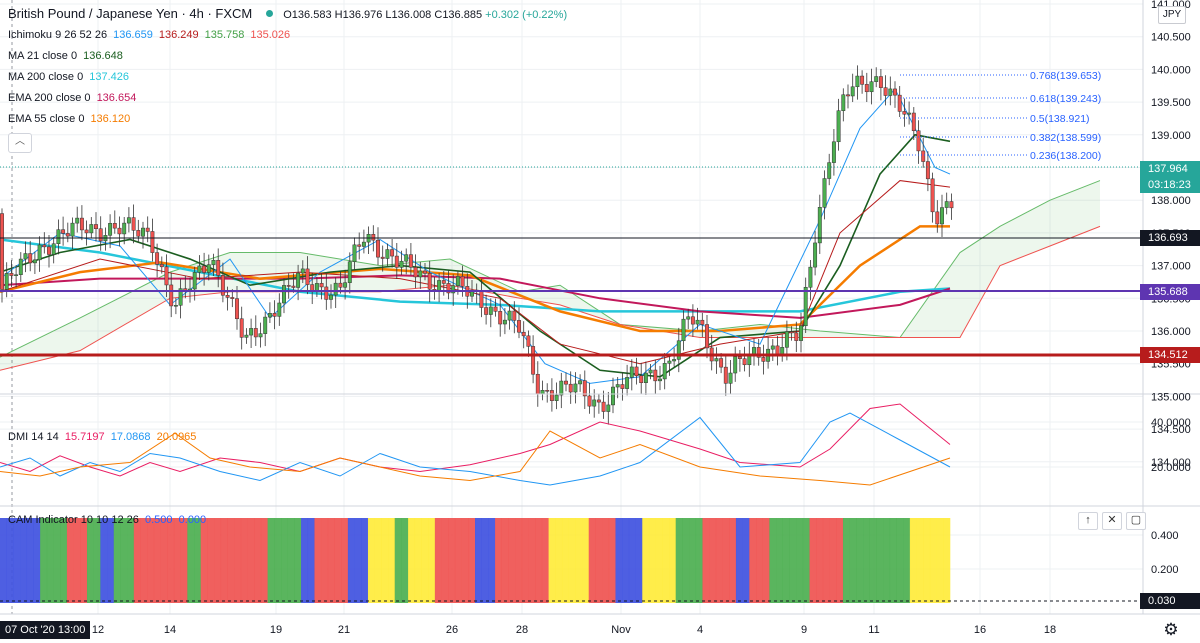 The image size is (1200, 643). Describe the element at coordinates (1112, 521) in the screenshot. I see `close-pane-icon: ✕` at that location.